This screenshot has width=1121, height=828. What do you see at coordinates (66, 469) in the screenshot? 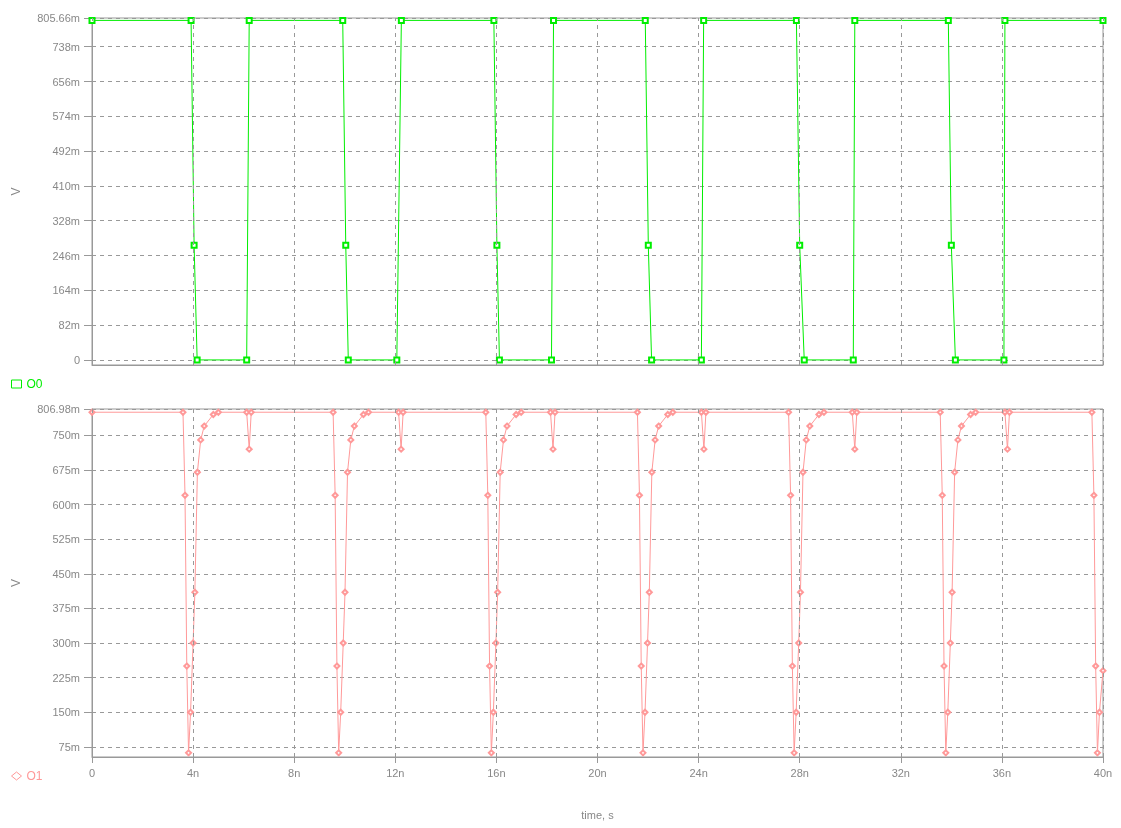
I see `y-tick-label: 675m` at bounding box center [66, 469].